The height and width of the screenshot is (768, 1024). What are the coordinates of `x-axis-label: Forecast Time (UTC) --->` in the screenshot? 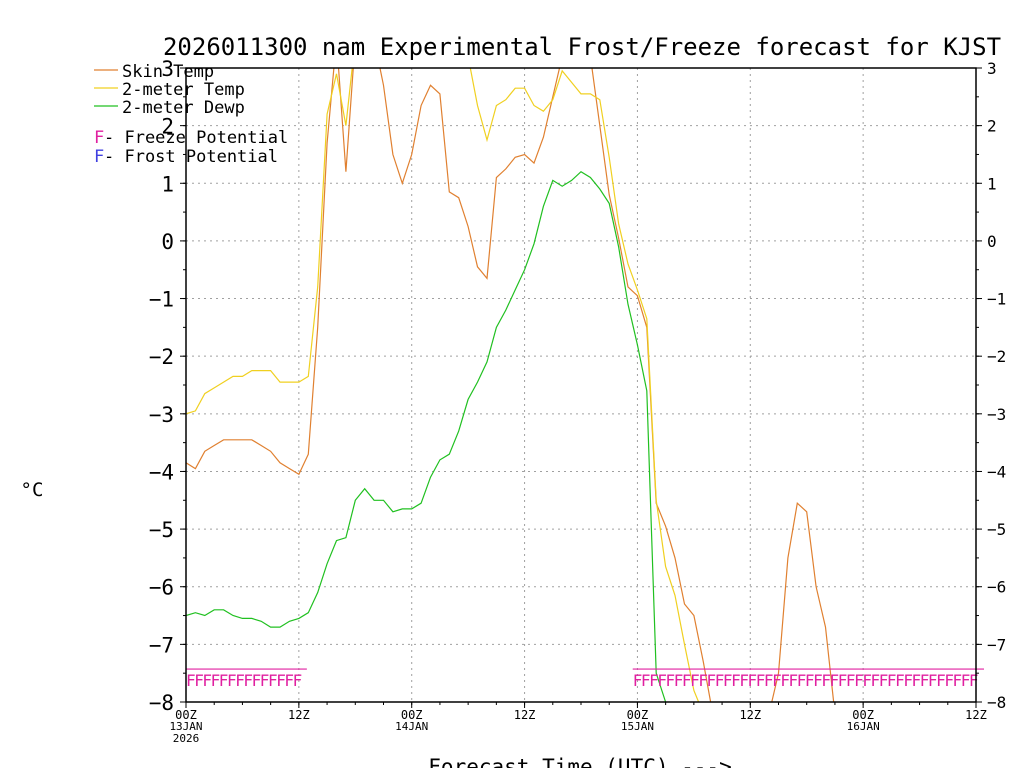 It's located at (579, 761).